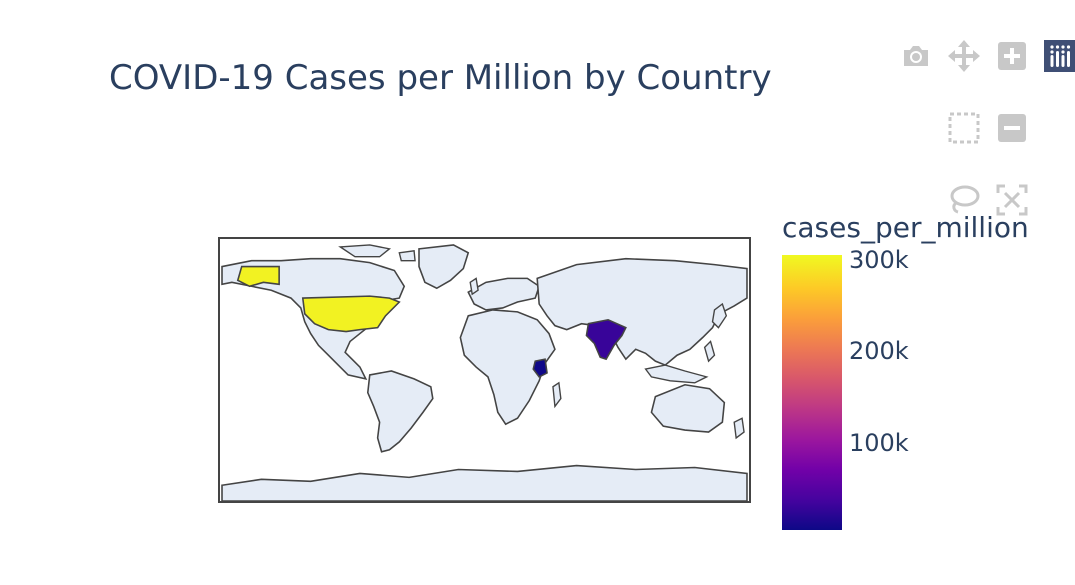 This screenshot has height=585, width=1075. I want to click on land-australia, so click(688, 408).